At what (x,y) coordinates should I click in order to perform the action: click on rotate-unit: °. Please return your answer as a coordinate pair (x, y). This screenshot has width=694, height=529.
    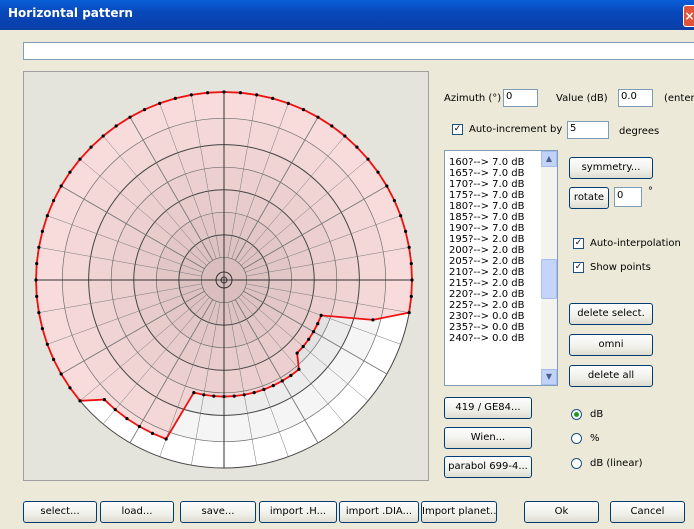
    Looking at the image, I should click on (650, 191).